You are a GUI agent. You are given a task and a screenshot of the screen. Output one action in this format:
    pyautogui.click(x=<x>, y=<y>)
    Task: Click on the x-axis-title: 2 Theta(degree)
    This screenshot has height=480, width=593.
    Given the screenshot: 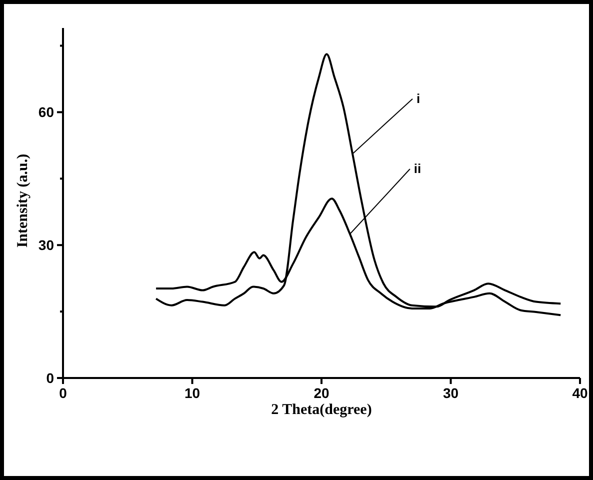 What is the action you would take?
    pyautogui.click(x=321, y=410)
    